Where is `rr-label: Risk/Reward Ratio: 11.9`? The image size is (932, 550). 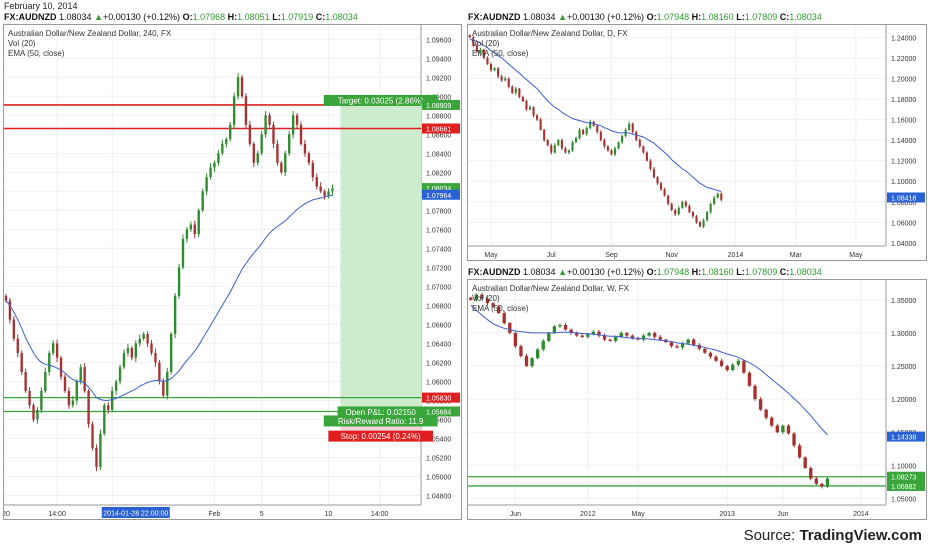
rr-label: Risk/Reward Ratio: 11.9 is located at coordinates (380, 421).